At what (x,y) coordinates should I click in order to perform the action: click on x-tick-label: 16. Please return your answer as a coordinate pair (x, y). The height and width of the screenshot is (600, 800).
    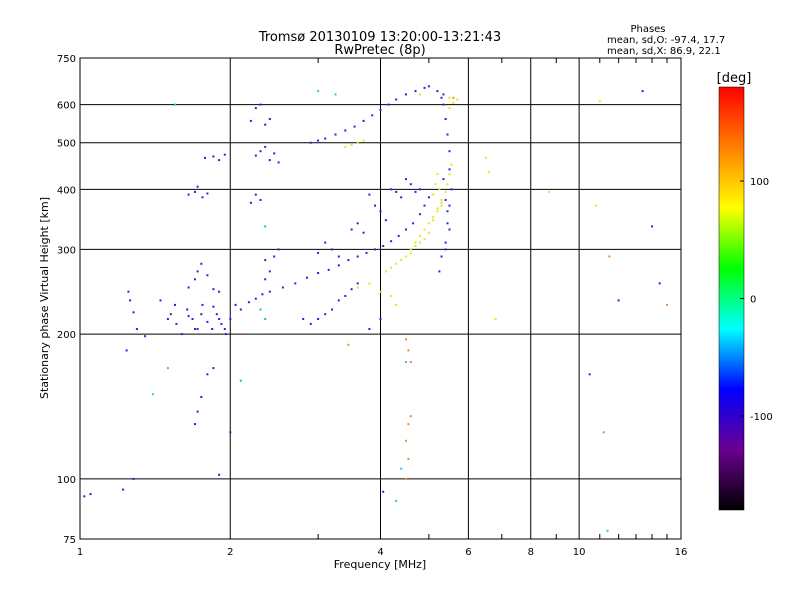
    Looking at the image, I should click on (681, 552).